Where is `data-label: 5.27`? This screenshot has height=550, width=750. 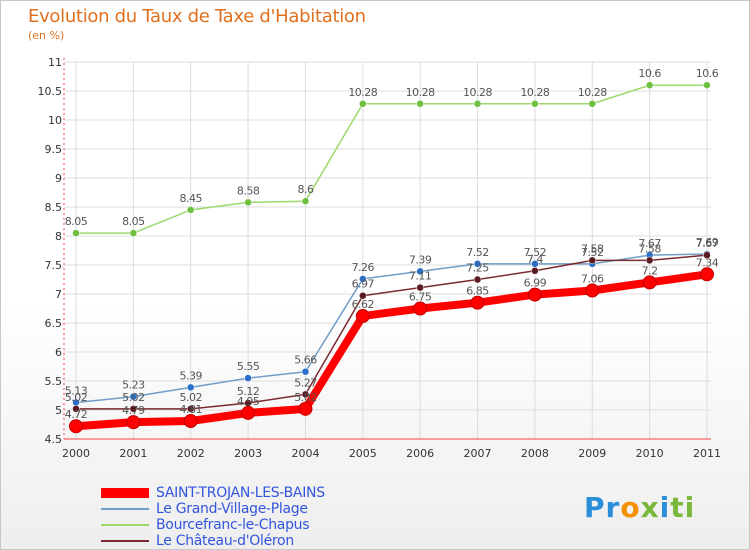
data-label: 5.27 is located at coordinates (305, 382).